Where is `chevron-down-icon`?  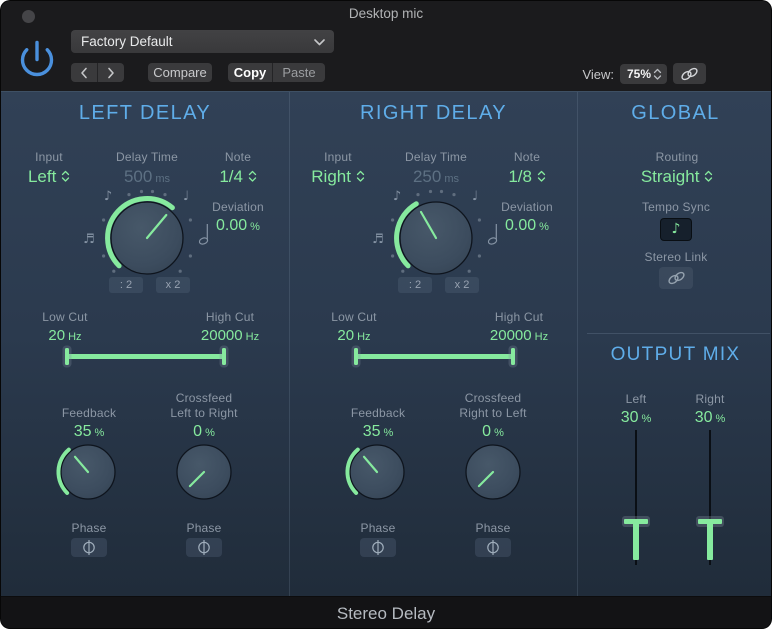
chevron-down-icon is located at coordinates (319, 42).